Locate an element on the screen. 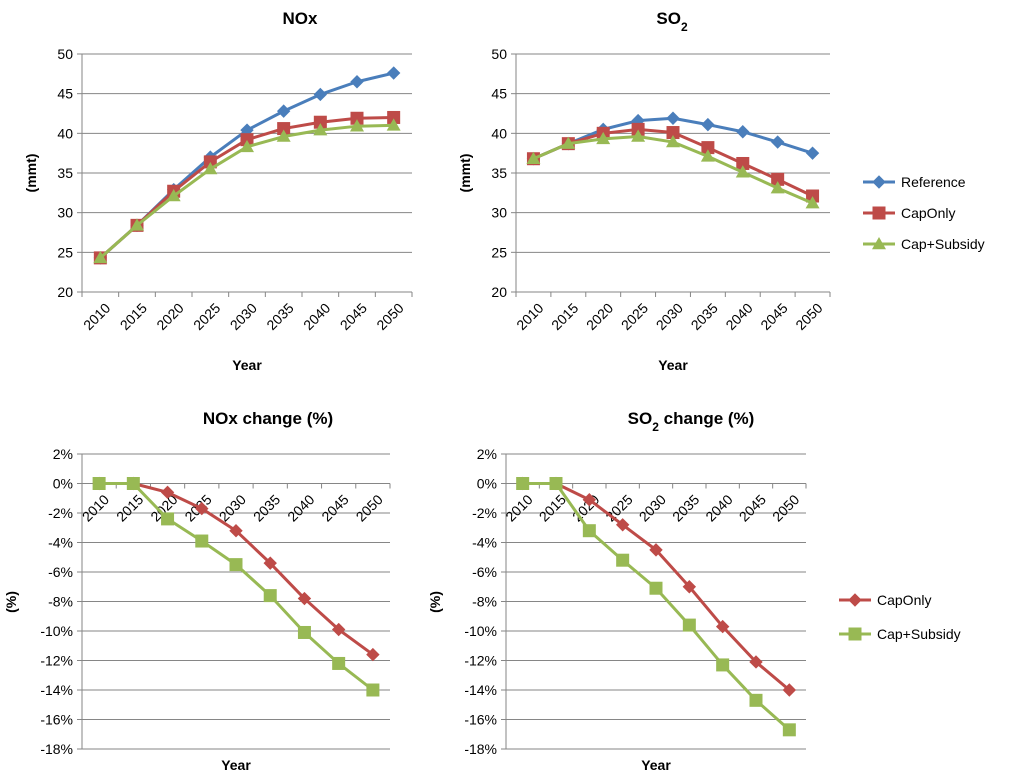 This screenshot has width=1009, height=772. legend-label: Reference is located at coordinates (933, 182).